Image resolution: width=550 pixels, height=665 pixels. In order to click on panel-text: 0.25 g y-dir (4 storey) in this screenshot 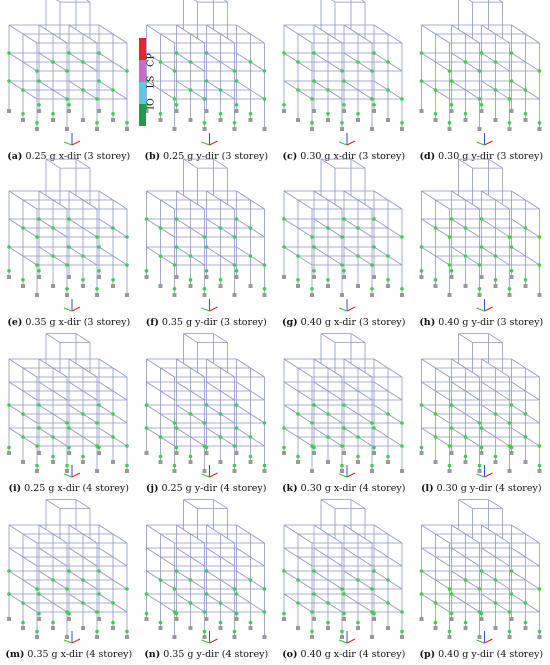, I will do `click(213, 488)`.